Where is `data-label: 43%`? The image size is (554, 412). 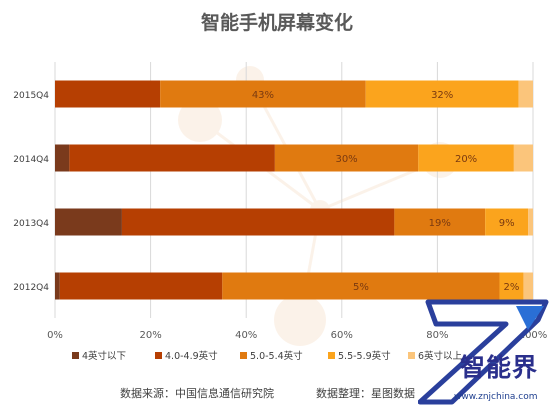 data-label: 43% is located at coordinates (263, 95).